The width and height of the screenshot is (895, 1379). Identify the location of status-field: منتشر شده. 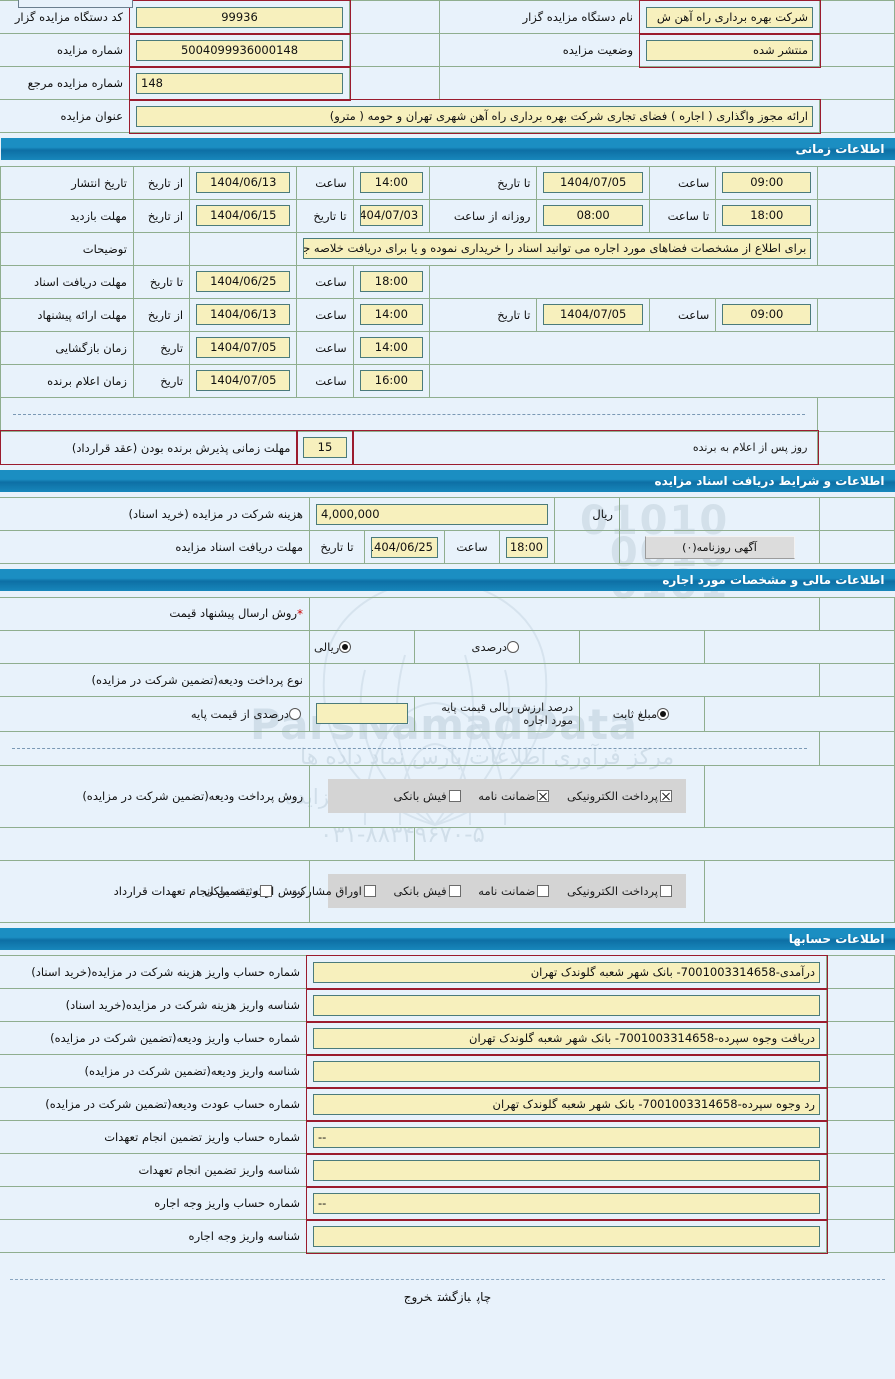
(729, 50).